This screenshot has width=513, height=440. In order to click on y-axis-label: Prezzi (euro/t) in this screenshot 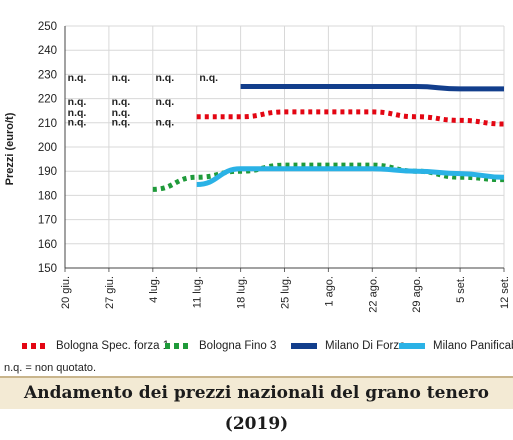, I will do `click(10, 148)`.